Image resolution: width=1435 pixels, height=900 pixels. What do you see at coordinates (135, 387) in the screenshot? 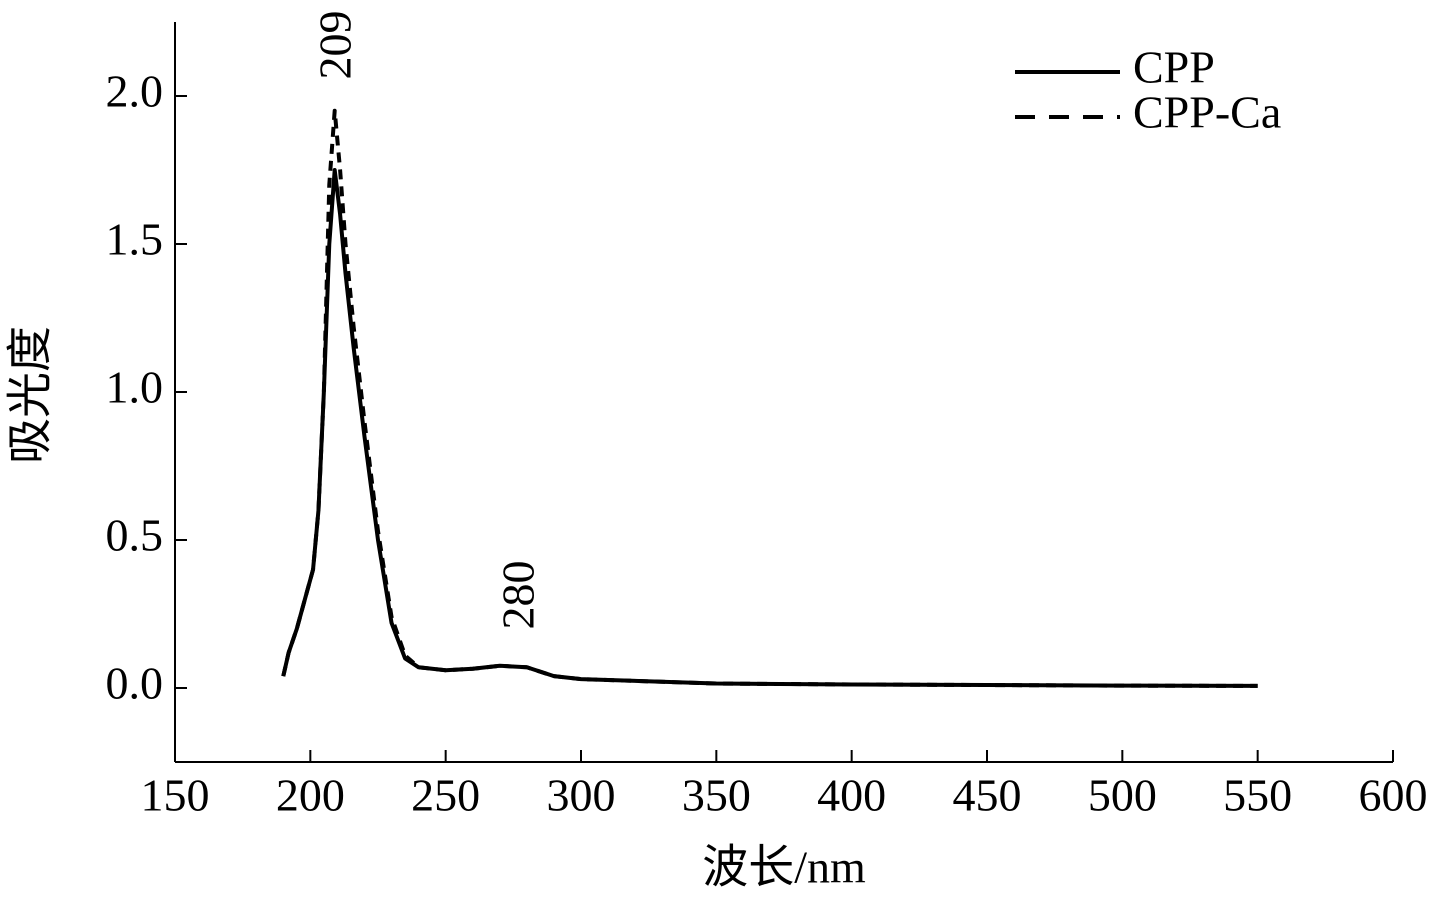
I see `y-tick-label: 1.0` at bounding box center [135, 387].